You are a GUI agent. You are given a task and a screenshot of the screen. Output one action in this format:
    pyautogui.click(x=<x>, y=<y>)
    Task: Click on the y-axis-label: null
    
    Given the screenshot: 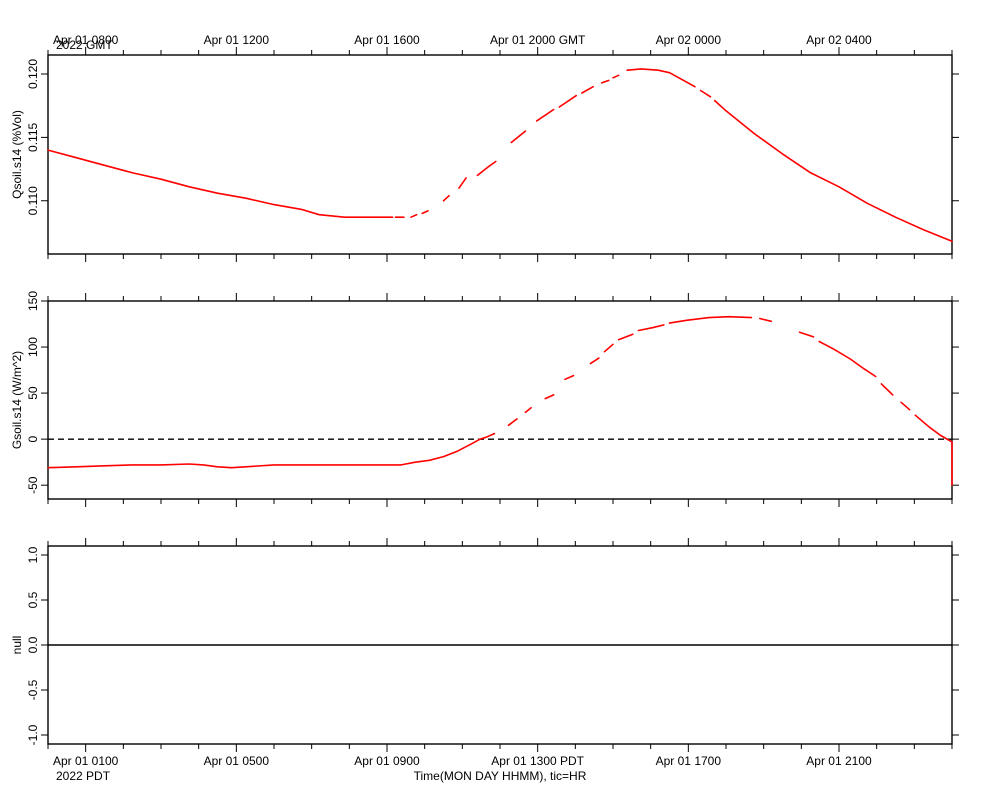 What is the action you would take?
    pyautogui.click(x=17, y=645)
    